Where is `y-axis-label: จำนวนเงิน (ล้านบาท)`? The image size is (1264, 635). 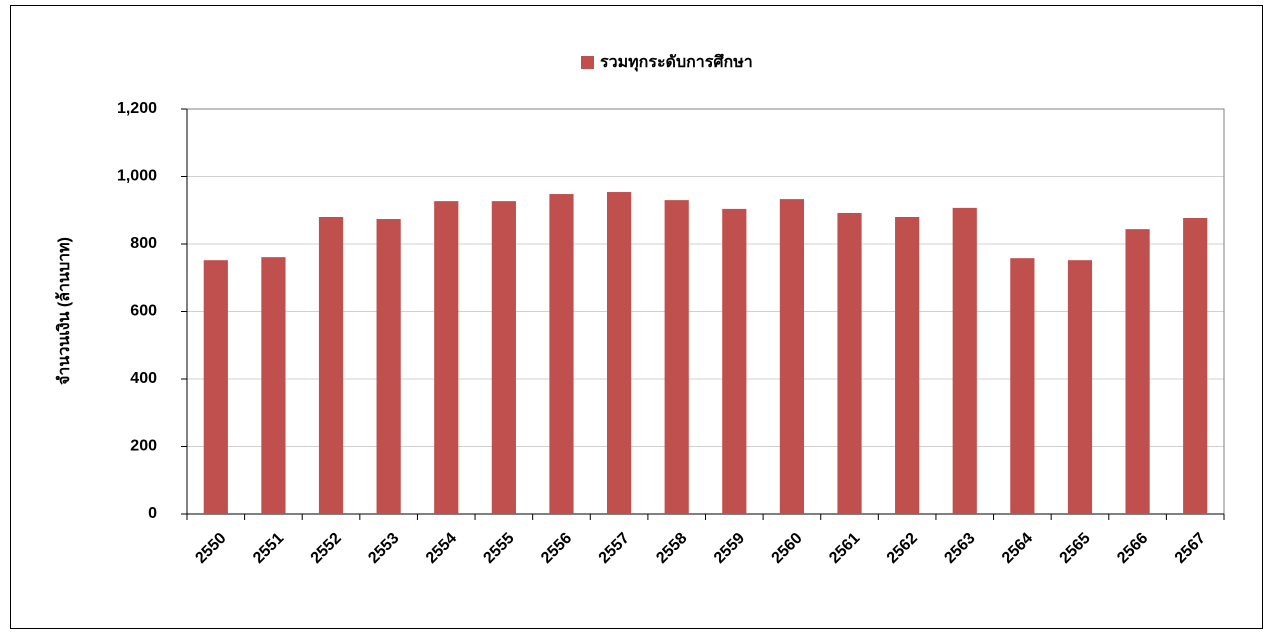 y-axis-label: จำนวนเงิน (ล้านบาท) is located at coordinates (64, 311).